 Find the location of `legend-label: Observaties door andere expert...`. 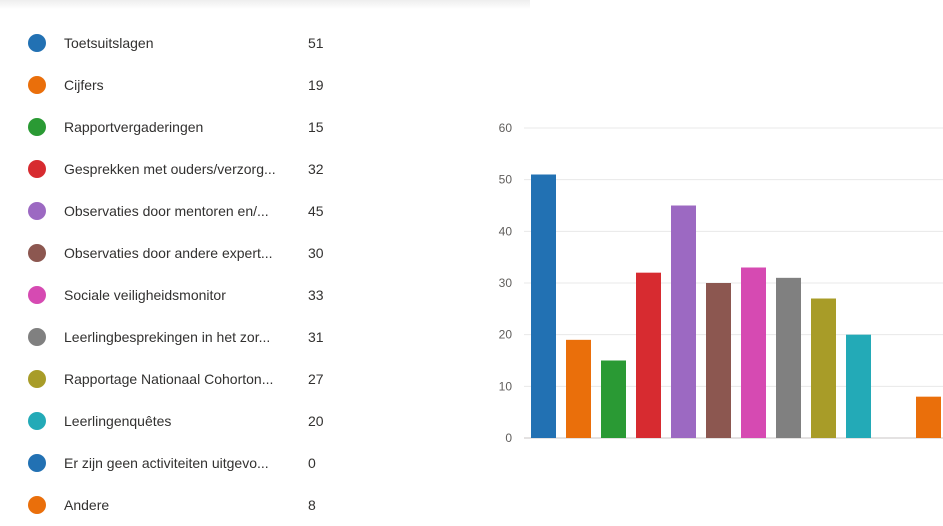

legend-label: Observaties door andere expert... is located at coordinates (168, 253).